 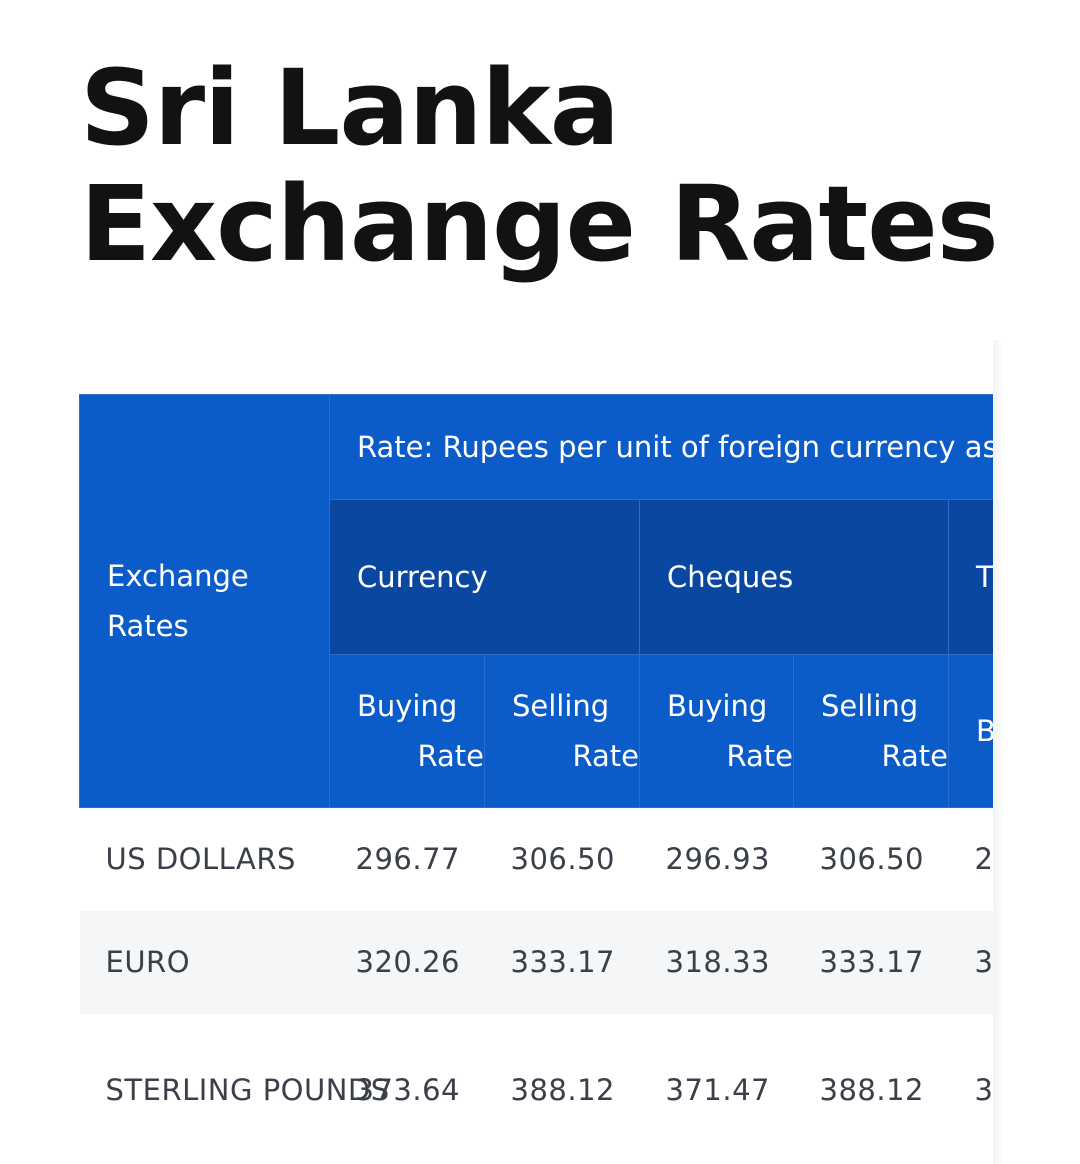 I want to click on subheader-line1: B, so click(x=984, y=731).